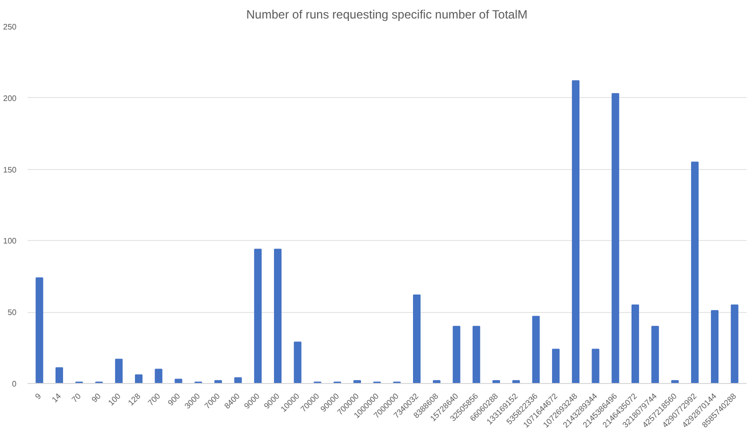 The height and width of the screenshot is (433, 751). I want to click on x-tick-label: 700, so click(154, 399).